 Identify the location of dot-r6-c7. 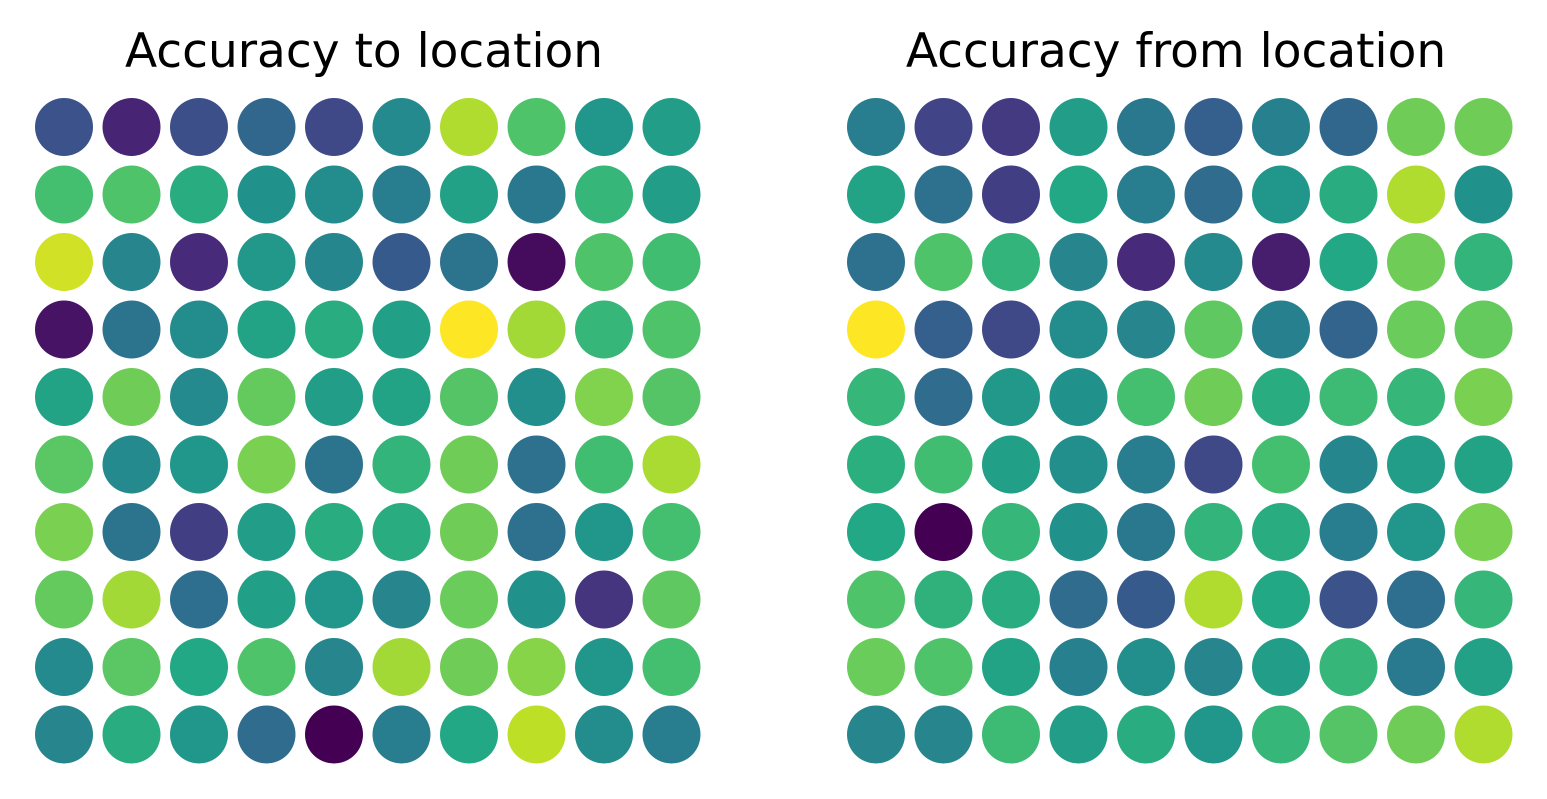
(1281, 464).